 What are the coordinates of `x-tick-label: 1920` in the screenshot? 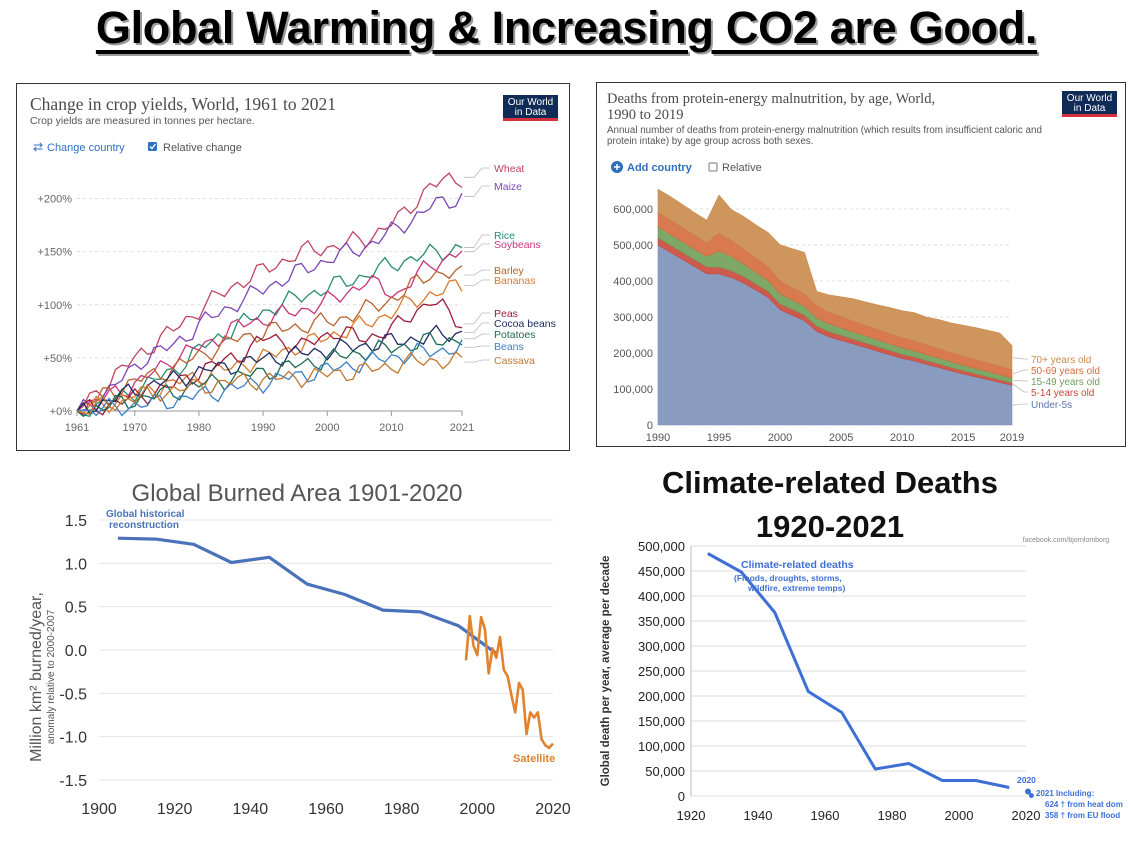 It's located at (691, 815).